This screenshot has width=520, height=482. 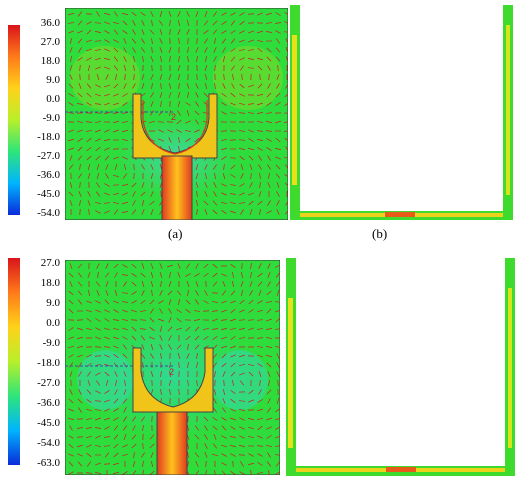 What do you see at coordinates (53, 80) in the screenshot?
I see `colorbar-tick-label: 9.0` at bounding box center [53, 80].